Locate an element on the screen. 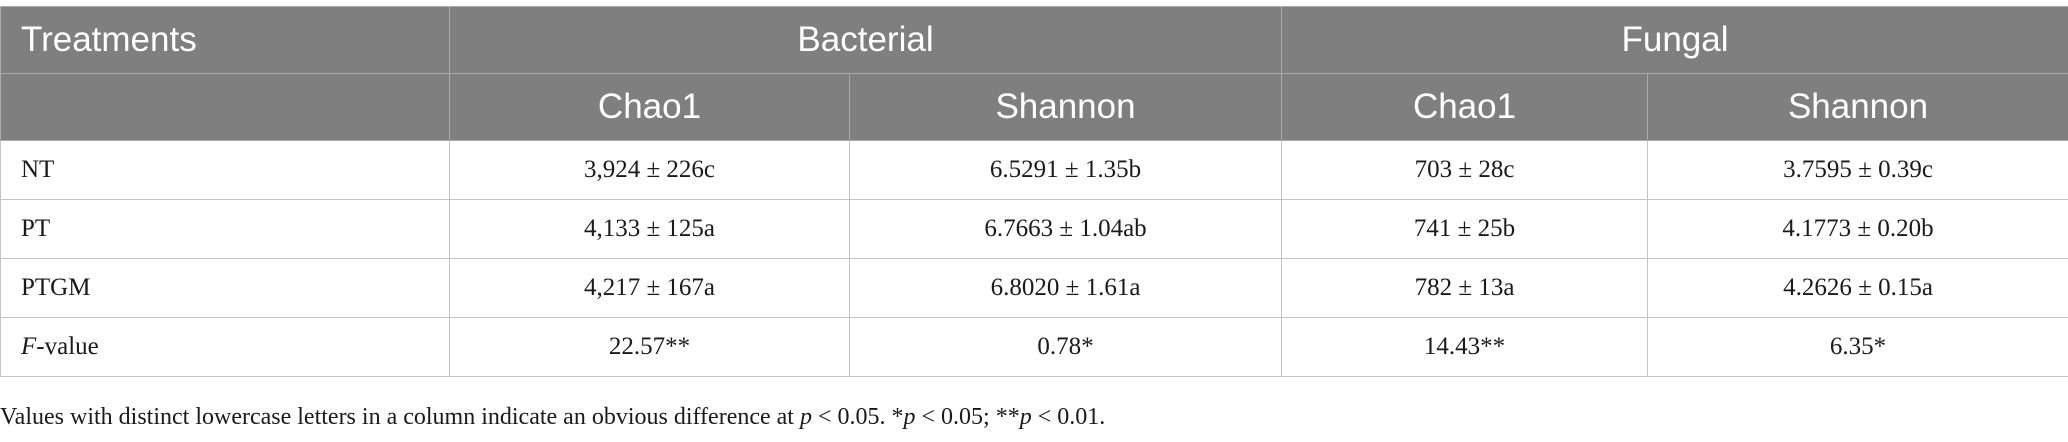 The width and height of the screenshot is (2068, 442). table-cell: 6.8020 ± 1.61a is located at coordinates (1065, 288).